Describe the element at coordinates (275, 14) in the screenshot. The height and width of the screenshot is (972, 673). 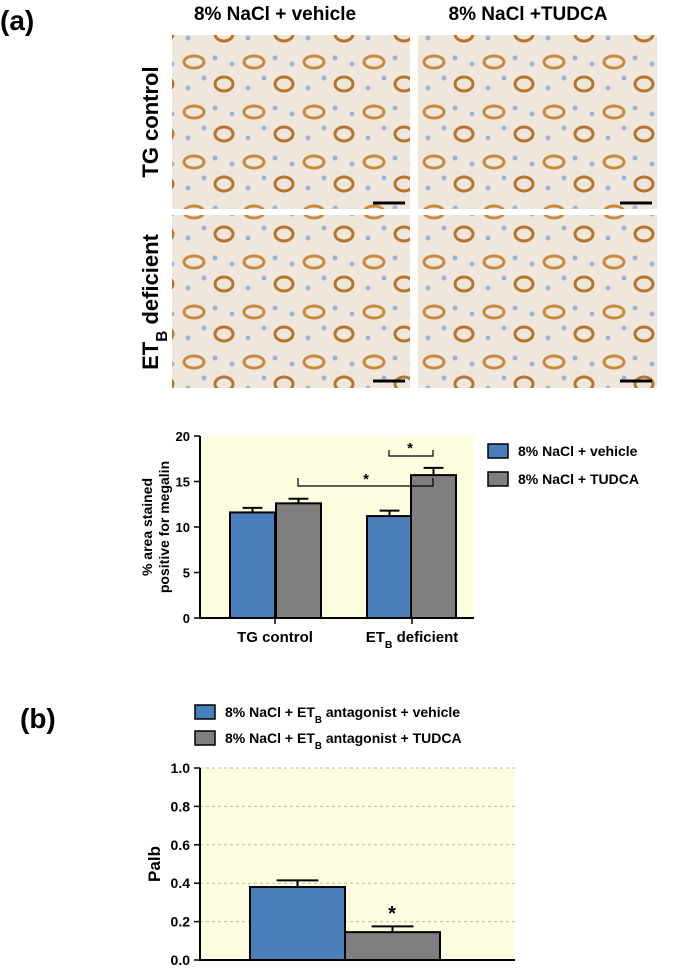
I see `column-header: 8% NaCl + vehicle` at that location.